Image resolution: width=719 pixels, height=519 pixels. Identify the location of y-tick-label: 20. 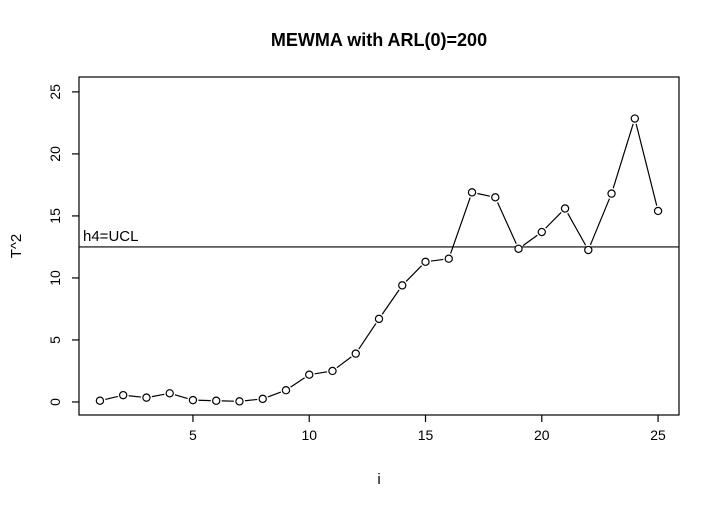
(55, 154).